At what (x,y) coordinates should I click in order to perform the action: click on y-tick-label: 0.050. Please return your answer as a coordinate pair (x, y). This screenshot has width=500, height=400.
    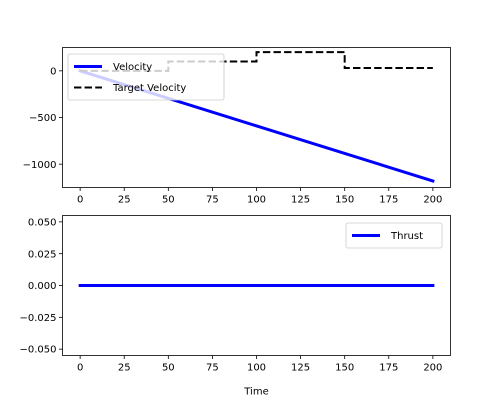
    Looking at the image, I should click on (42, 222).